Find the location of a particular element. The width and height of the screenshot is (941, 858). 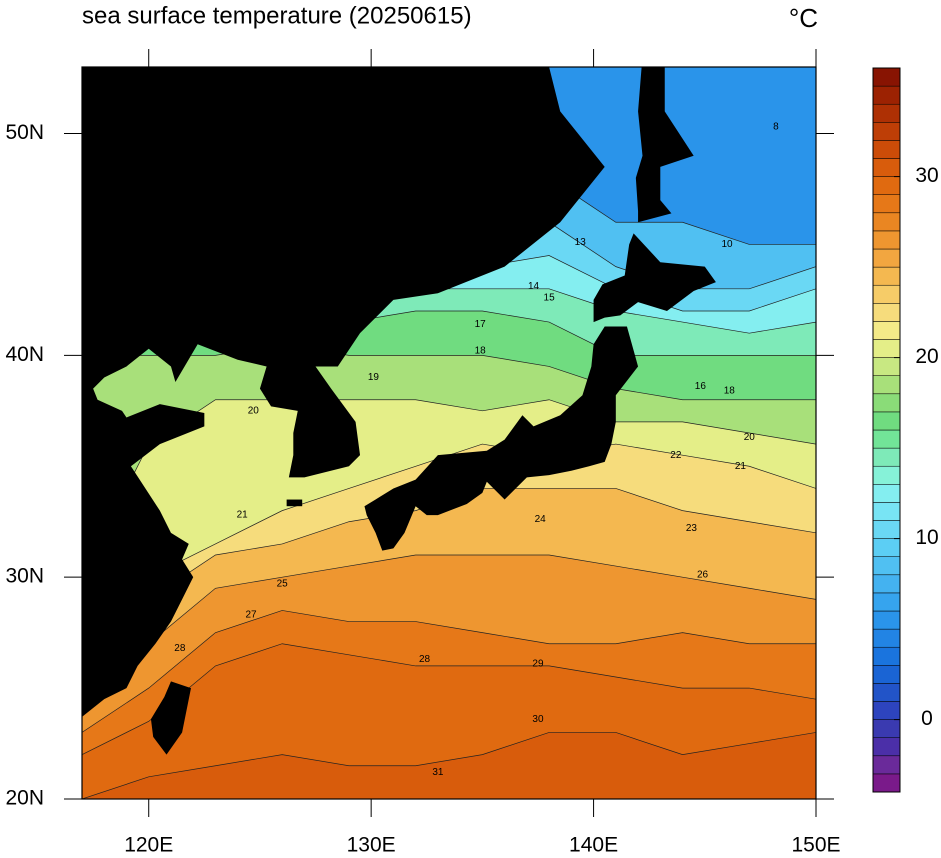

contour-label: 31 is located at coordinates (438, 772).